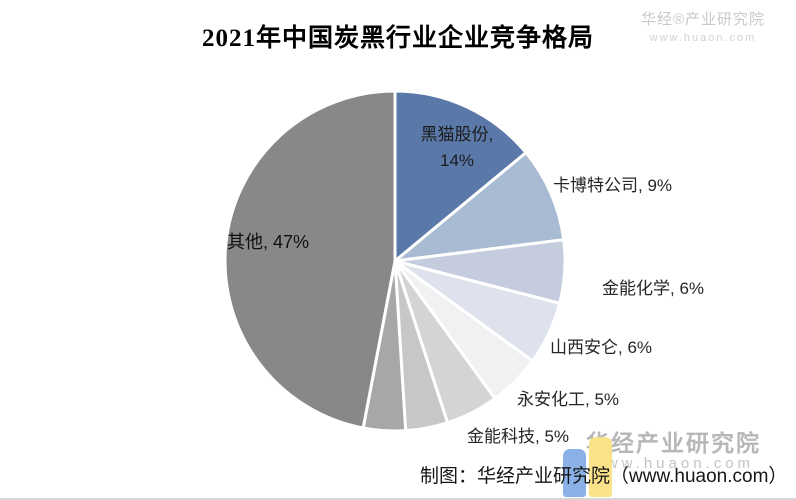 The width and height of the screenshot is (796, 500). I want to click on pie-slice-卡博特公司, so click(479, 207).